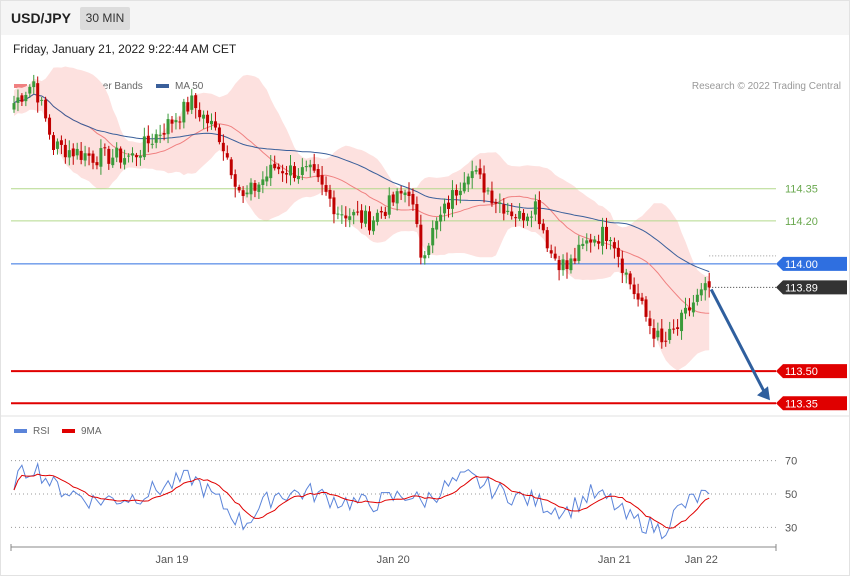  What do you see at coordinates (801, 372) in the screenshot?
I see `level-113-50-label: 113.50` at bounding box center [801, 372].